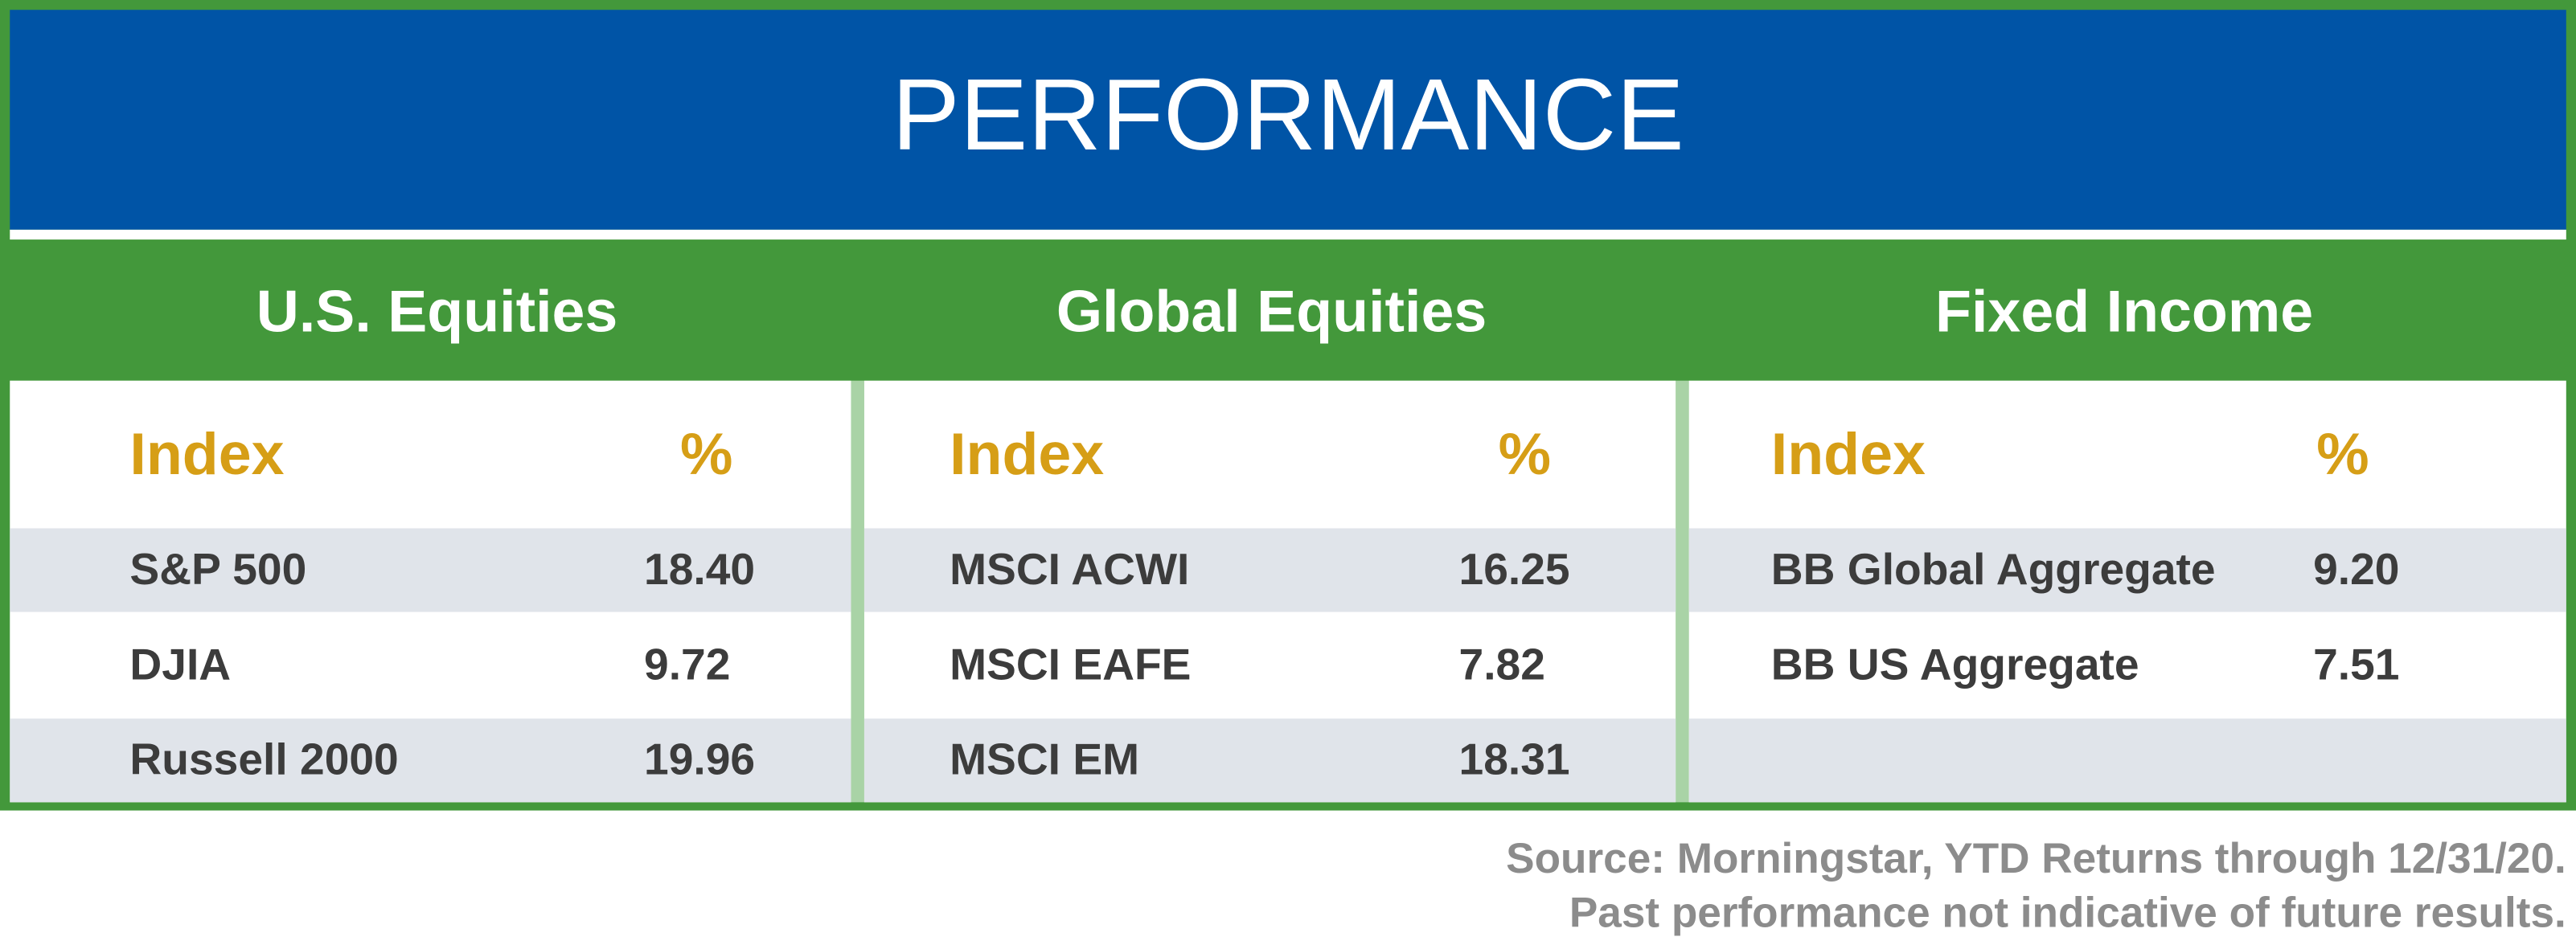 The height and width of the screenshot is (945, 2576). What do you see at coordinates (181, 665) in the screenshot?
I see `index-name: DJIA` at bounding box center [181, 665].